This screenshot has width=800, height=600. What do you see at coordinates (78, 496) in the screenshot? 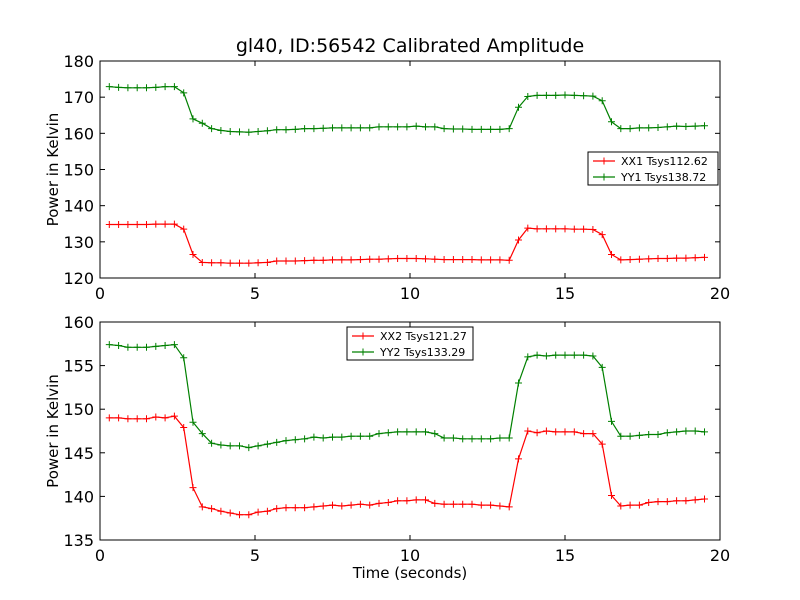
I see `y-tick-label: 140` at bounding box center [78, 496].